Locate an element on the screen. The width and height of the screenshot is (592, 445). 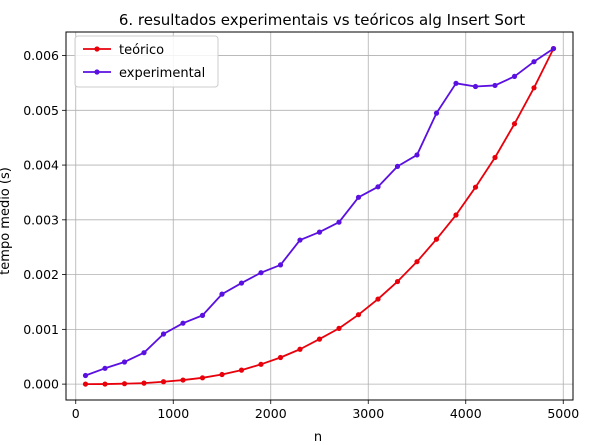
y-tick-label: 0.003 is located at coordinates (41, 219).